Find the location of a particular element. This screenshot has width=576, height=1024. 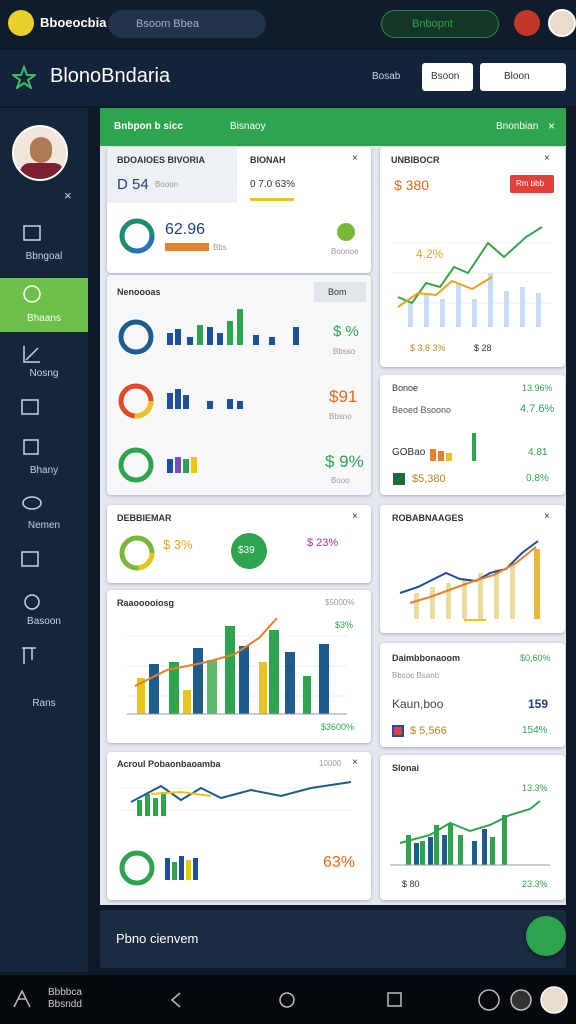

trend-chart is located at coordinates (472, 276).